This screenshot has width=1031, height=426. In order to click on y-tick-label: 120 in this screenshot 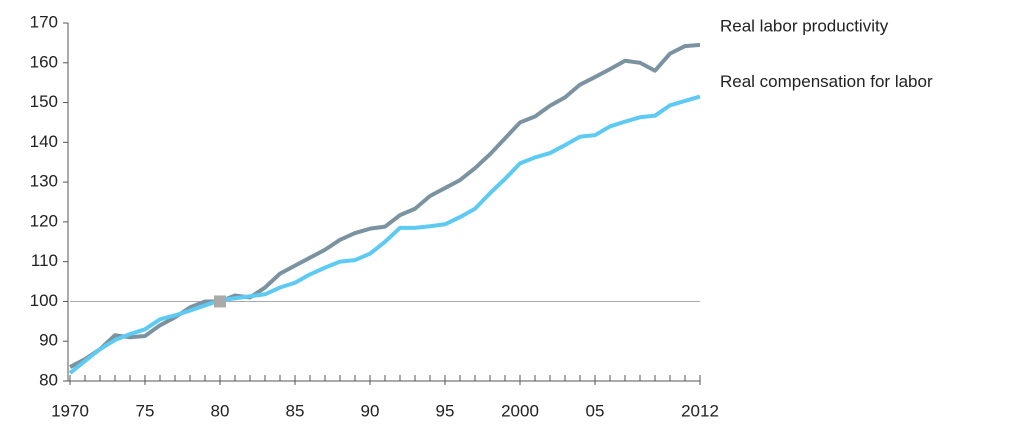, I will do `click(44, 220)`.